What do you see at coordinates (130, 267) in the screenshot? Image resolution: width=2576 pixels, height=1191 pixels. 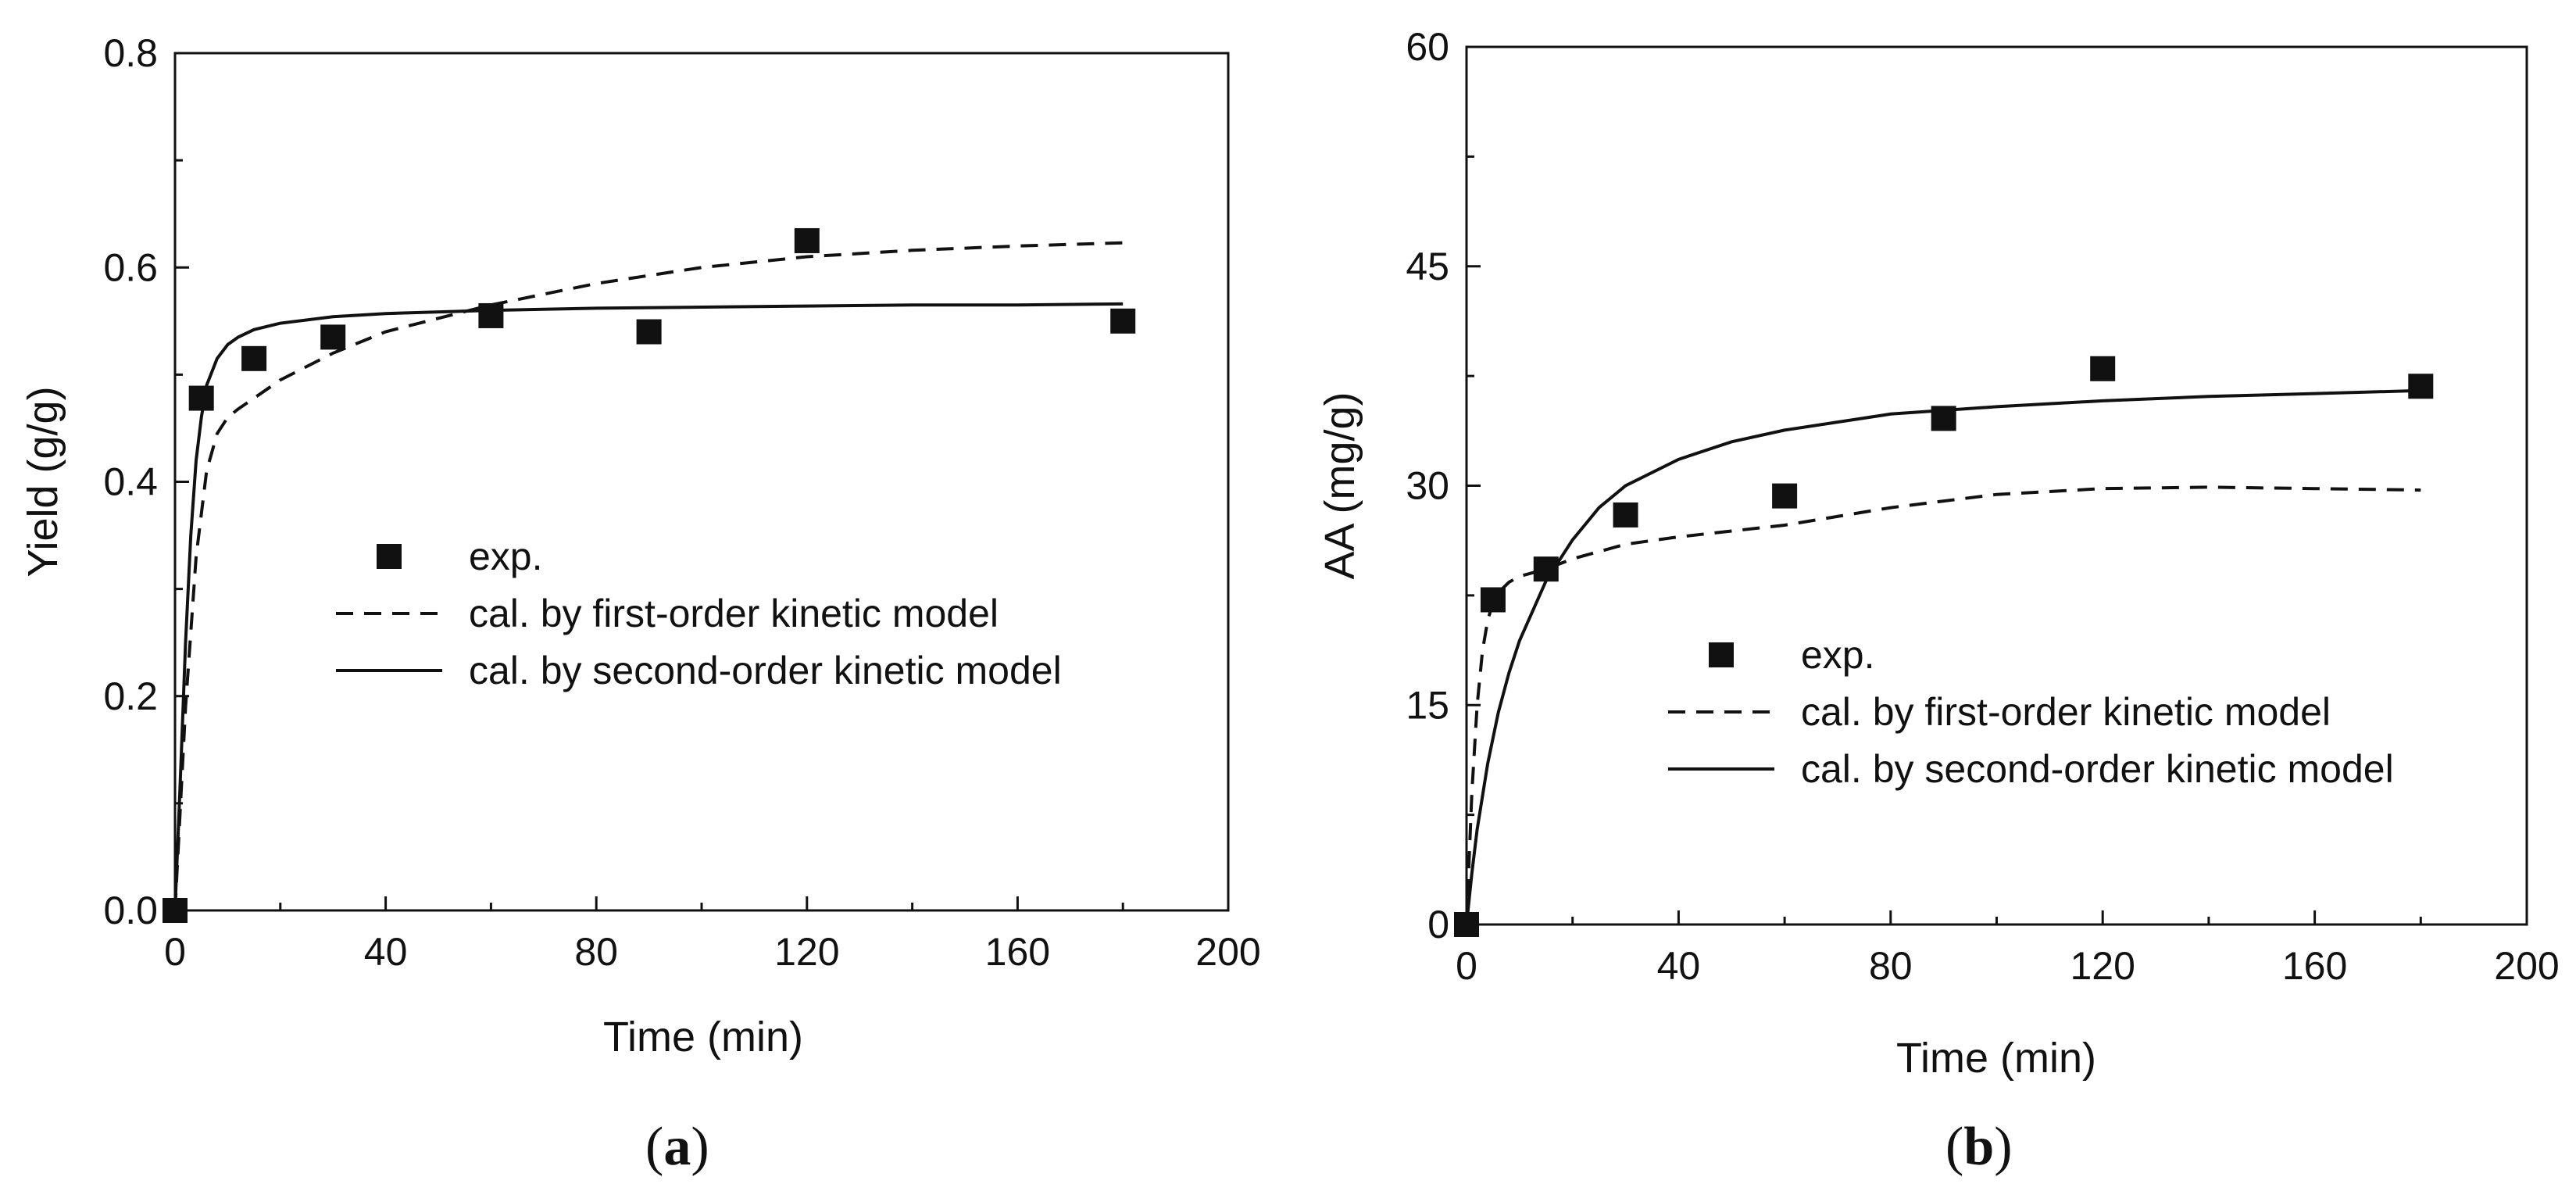 I see `y-tick-label: 0.6` at bounding box center [130, 267].